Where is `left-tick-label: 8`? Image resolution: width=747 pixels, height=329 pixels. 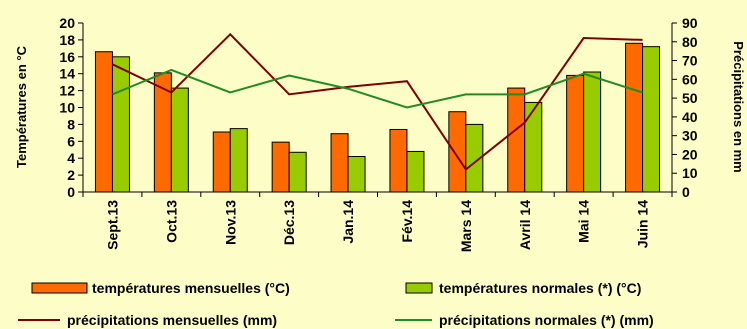 left-tick-label: 8 is located at coordinates (71, 124).